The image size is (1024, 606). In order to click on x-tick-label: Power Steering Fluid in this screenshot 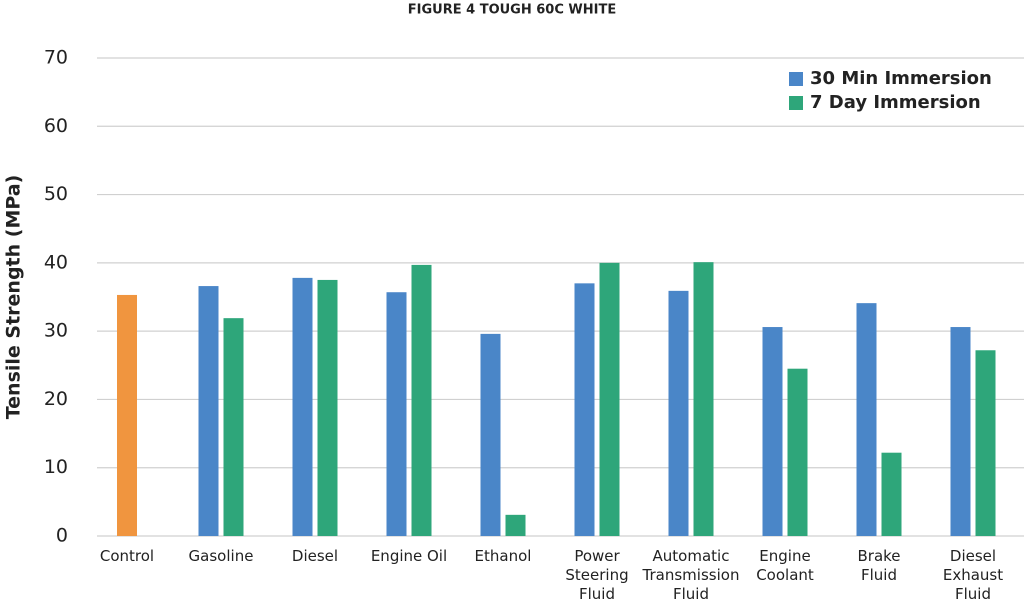, I will do `click(597, 575)`.